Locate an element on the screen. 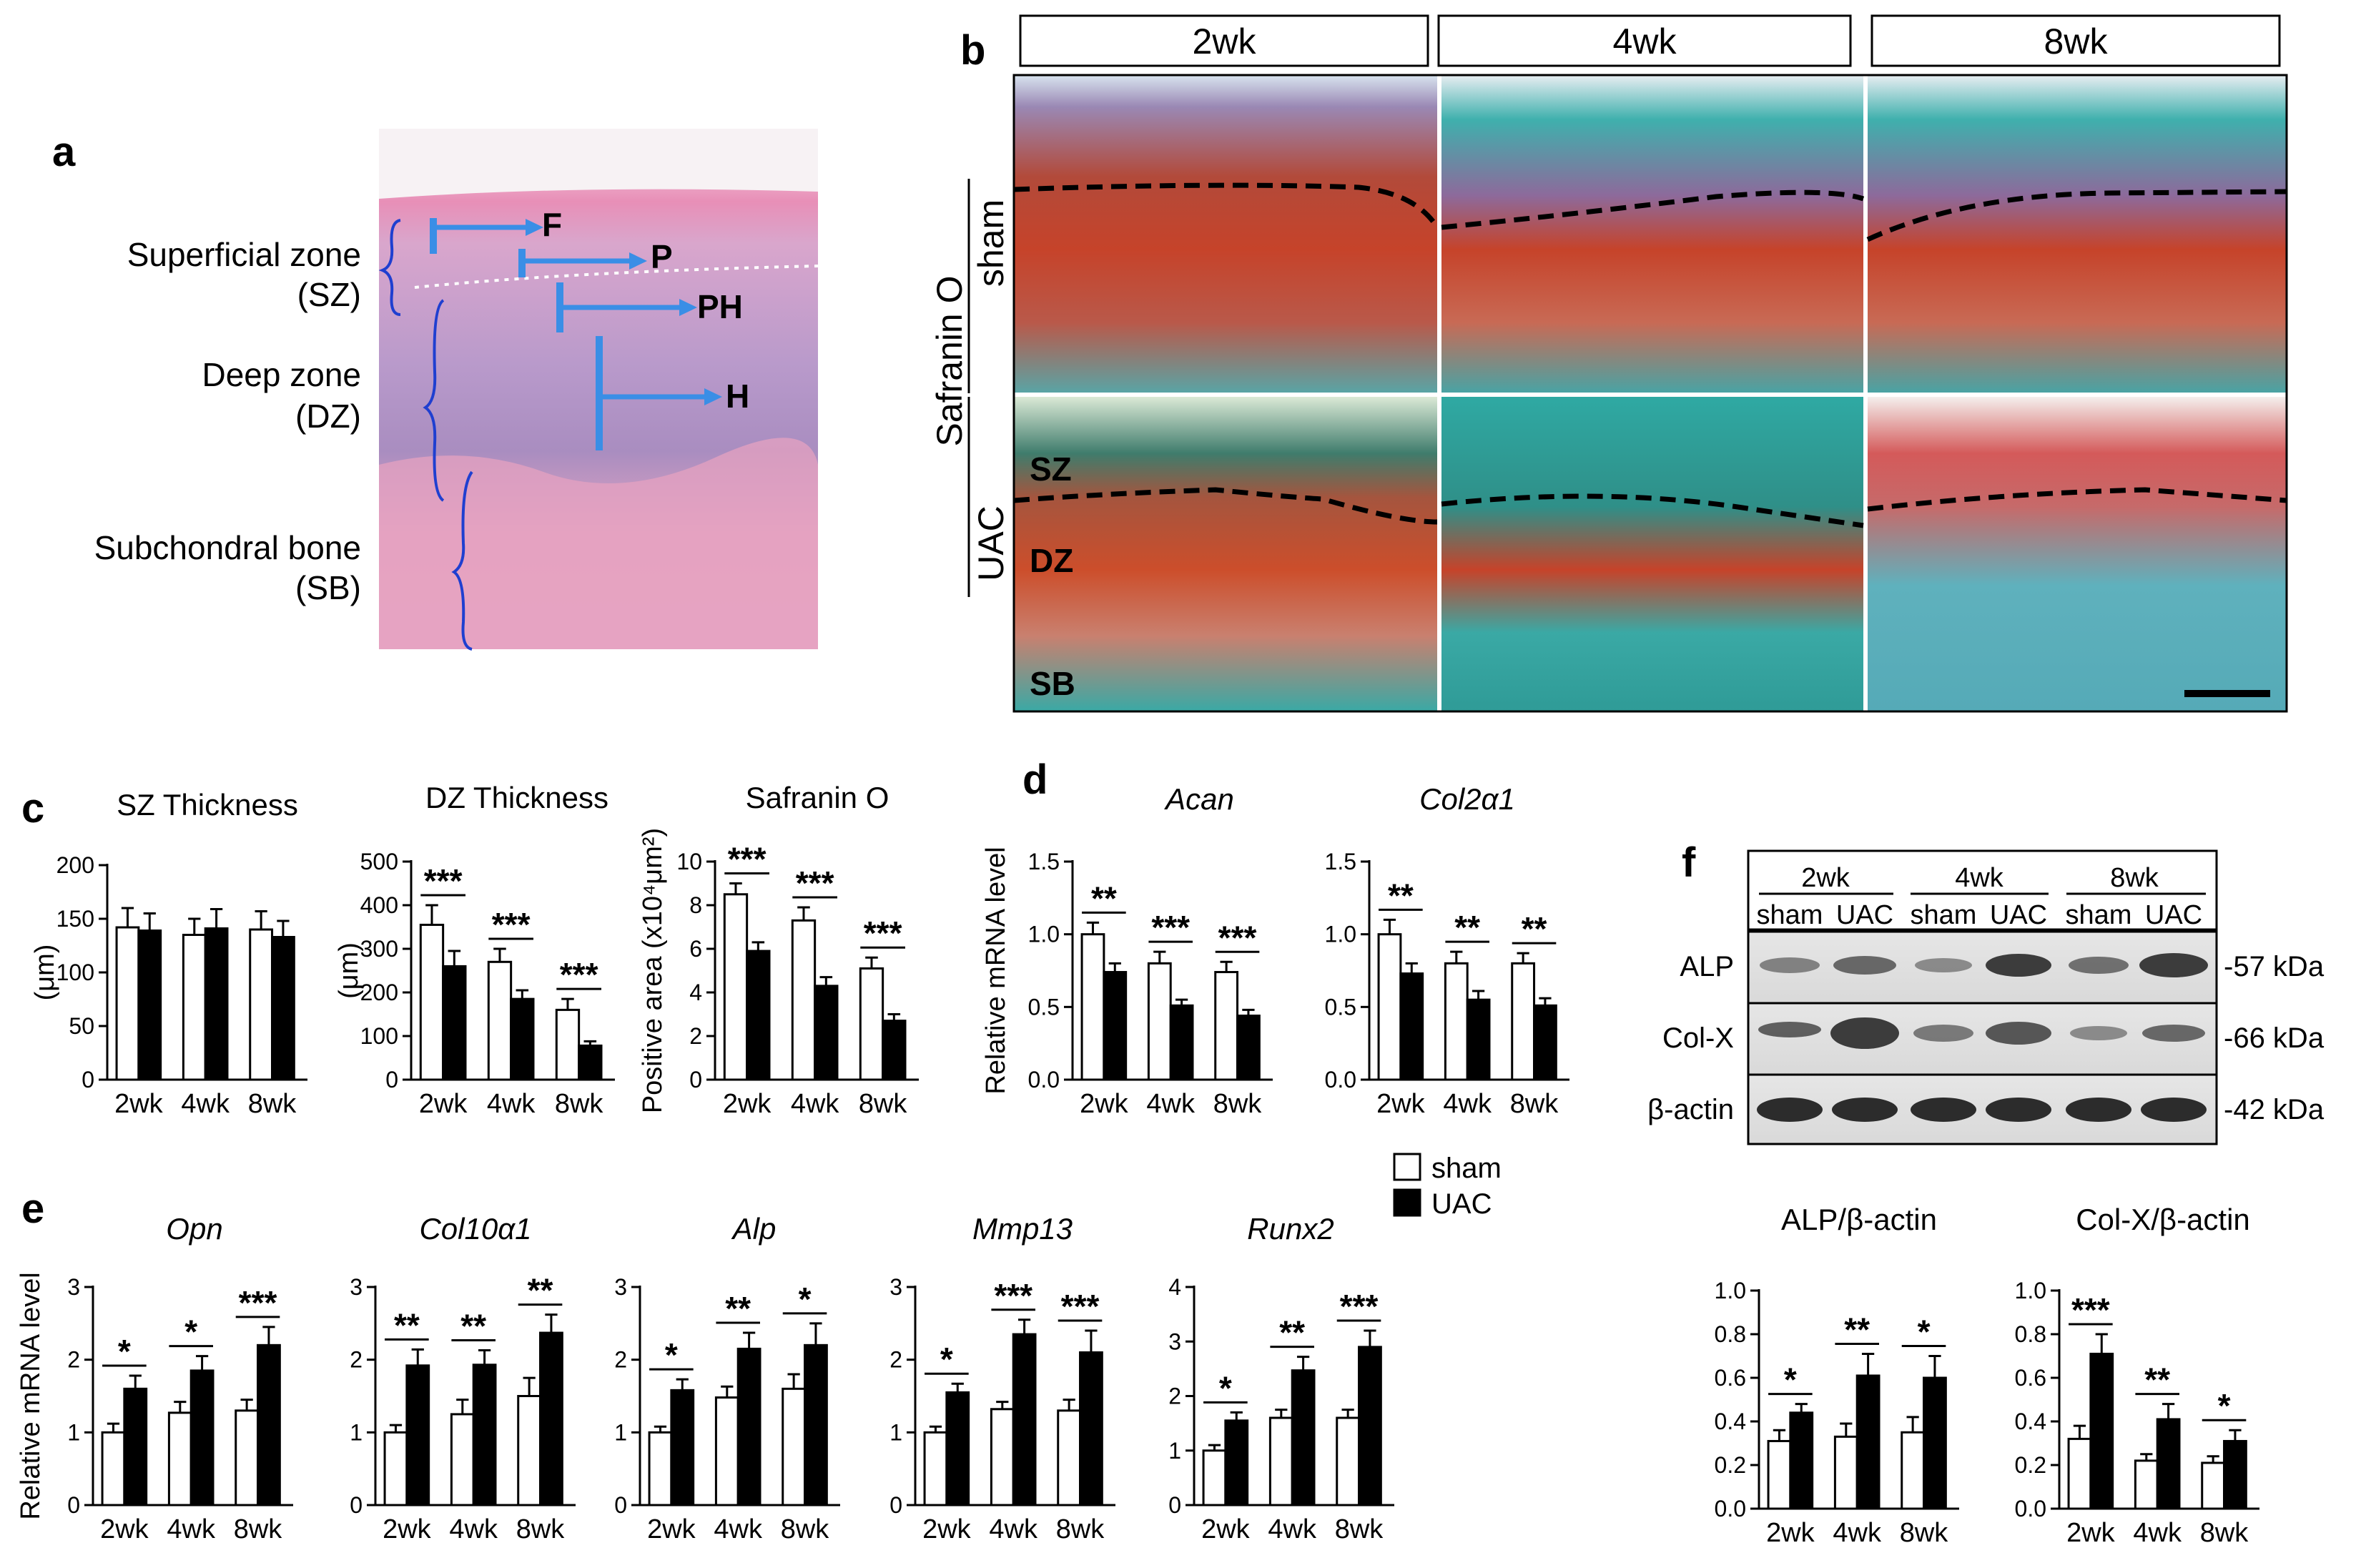 This screenshot has width=2361, height=1568. legend: sham UAC is located at coordinates (1447, 1186).